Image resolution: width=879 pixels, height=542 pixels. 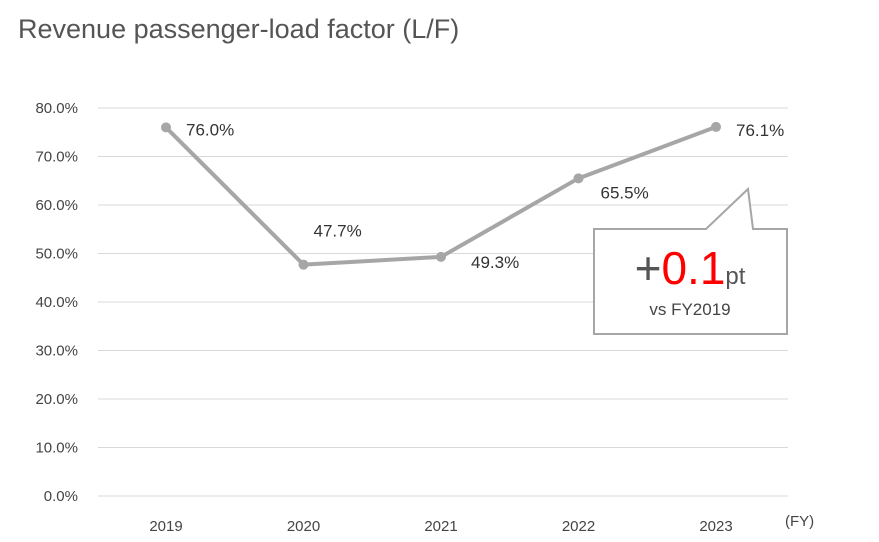 I want to click on callout-unit: pt, so click(x=735, y=276).